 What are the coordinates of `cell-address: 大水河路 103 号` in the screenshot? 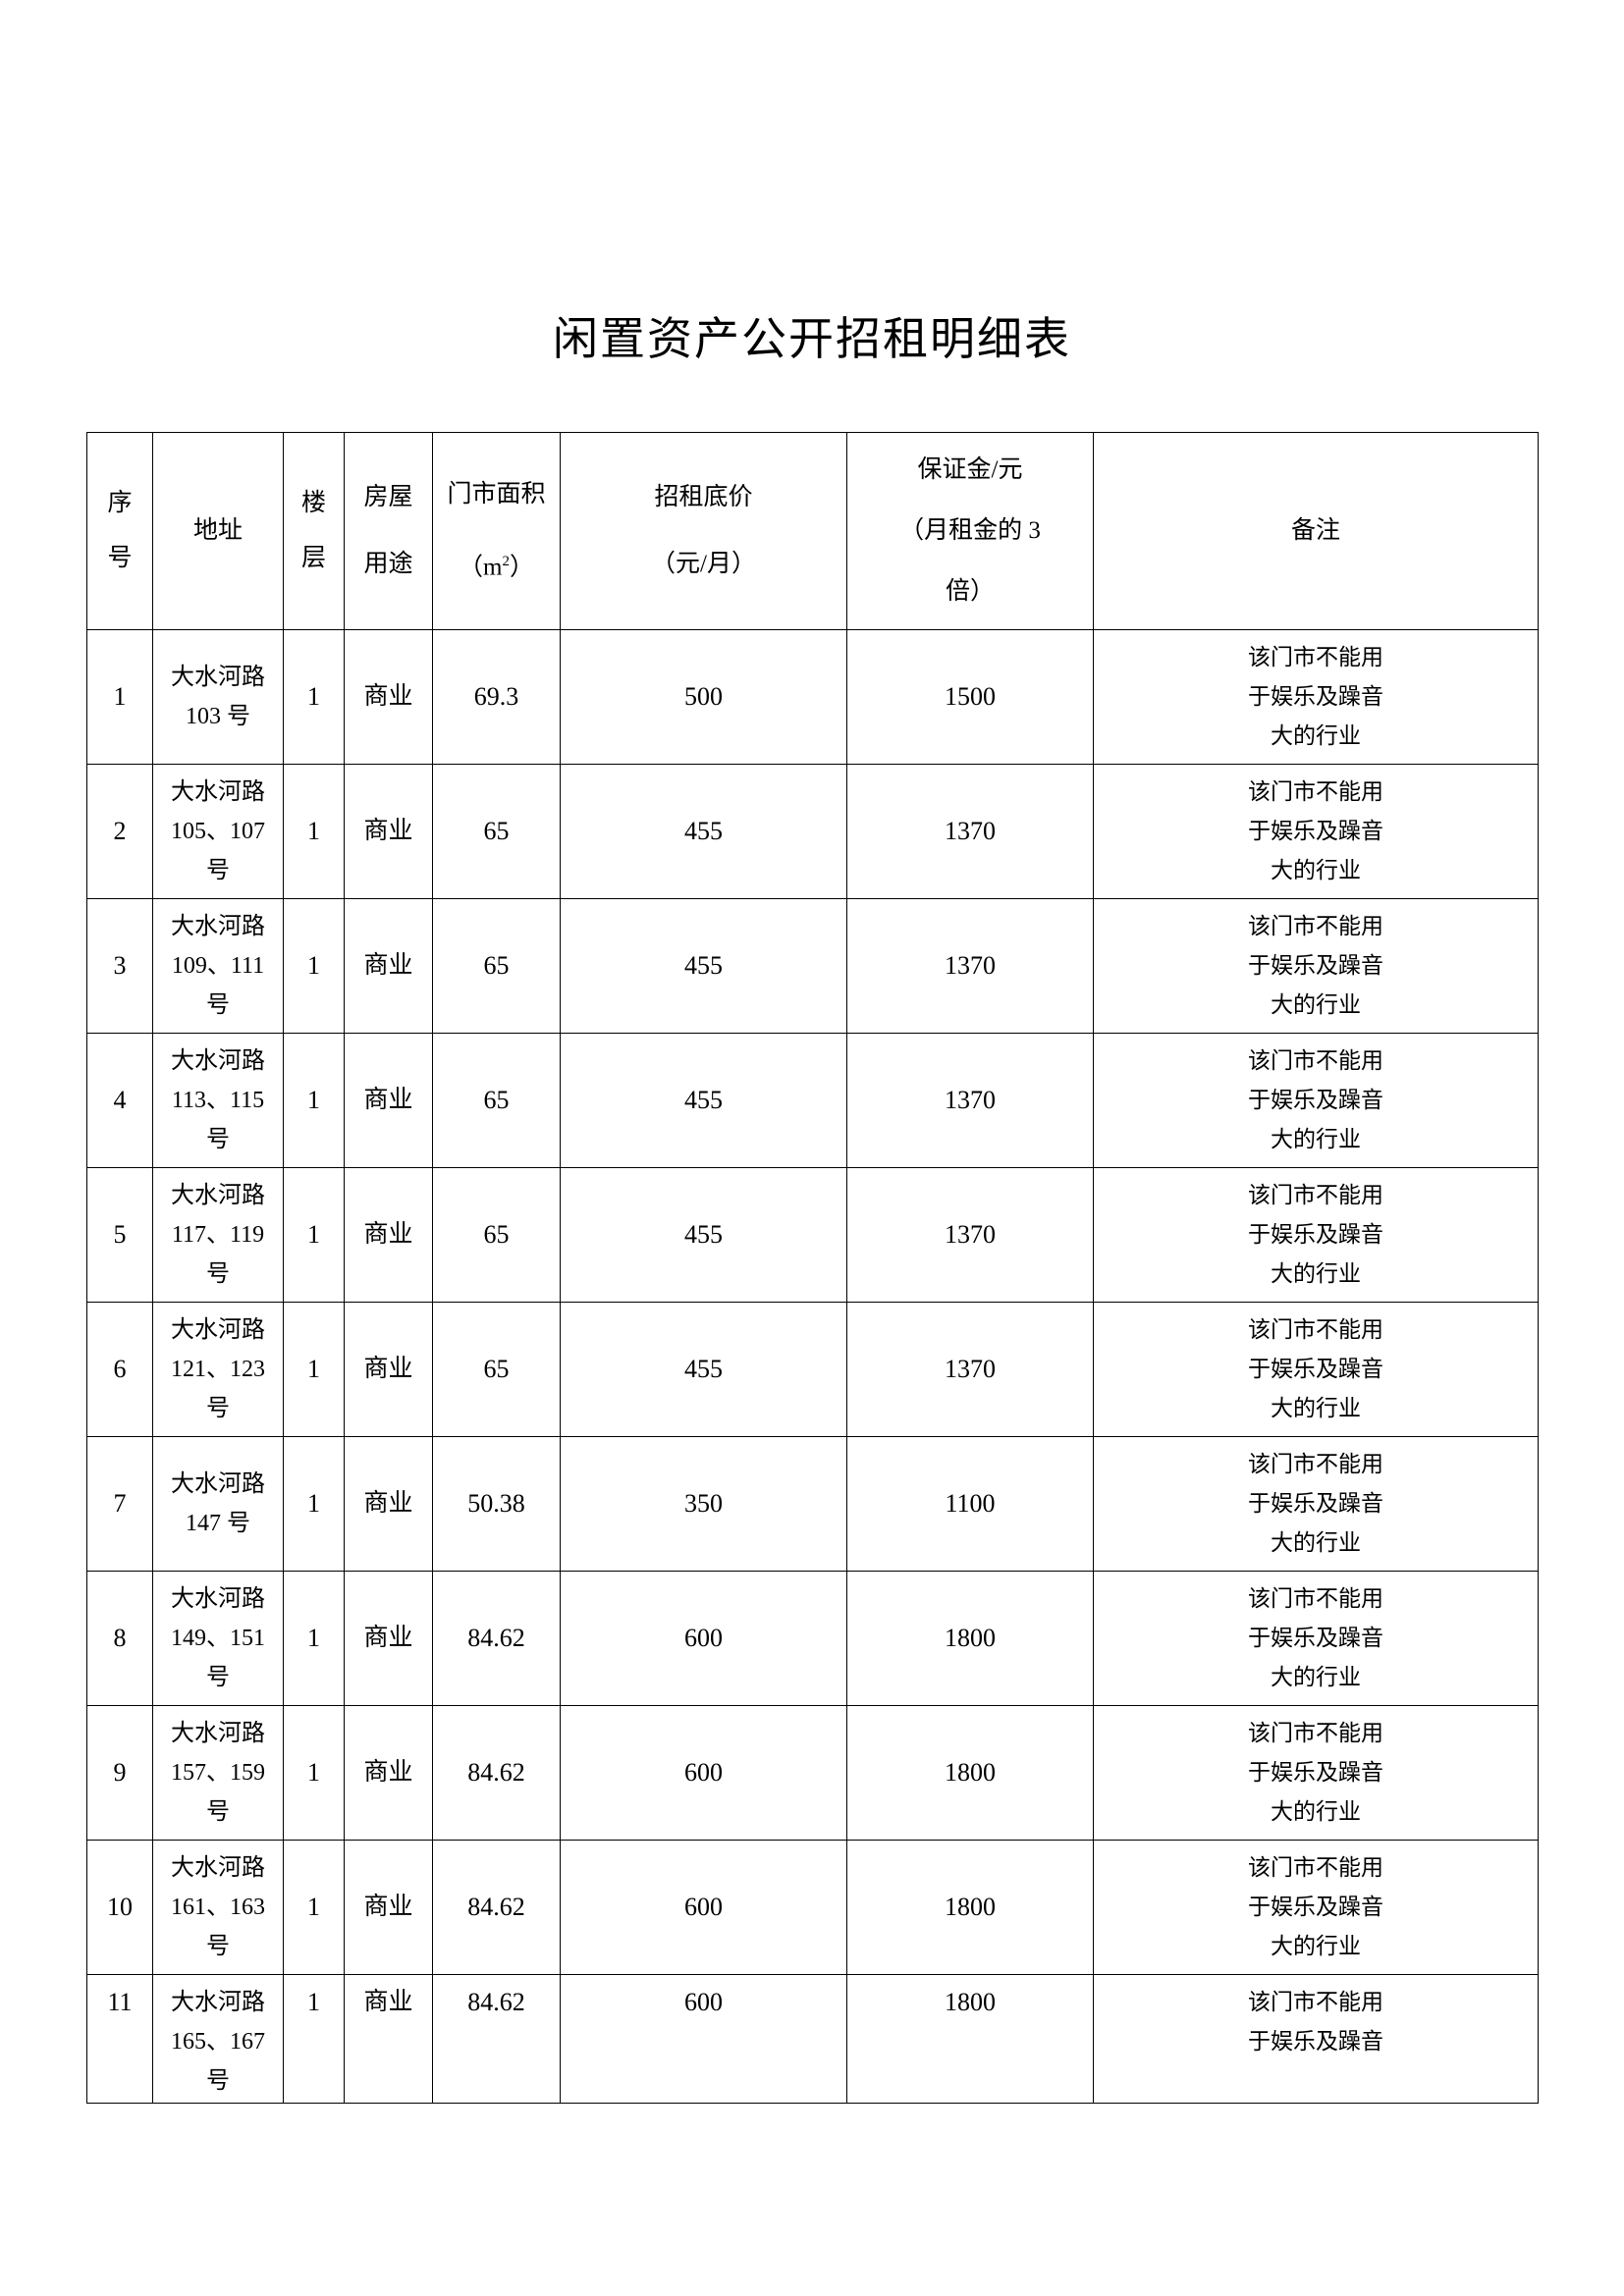 It's located at (218, 697).